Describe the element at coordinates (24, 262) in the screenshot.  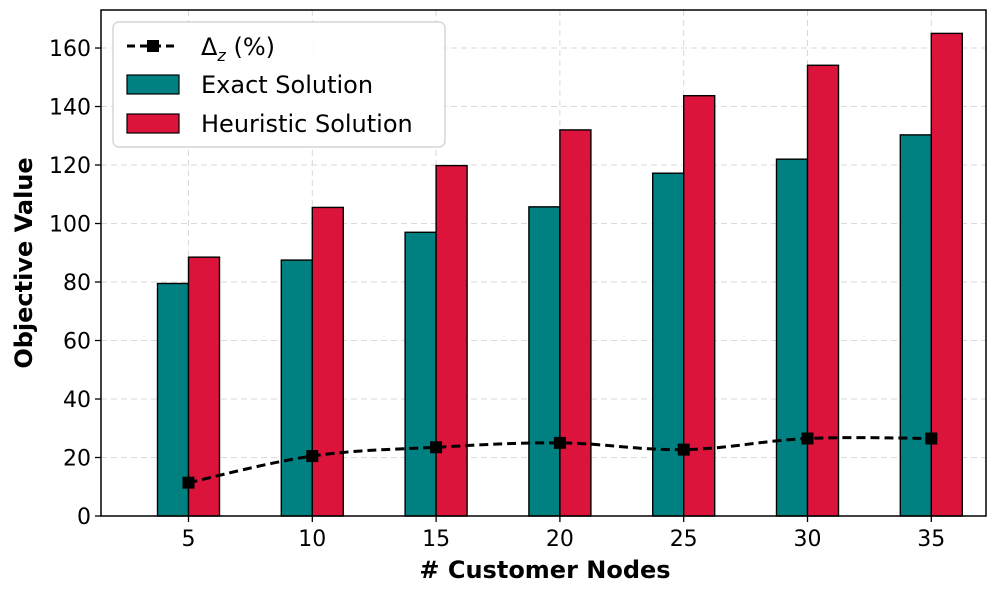
I see `y-axis-title: Objective Value` at that location.